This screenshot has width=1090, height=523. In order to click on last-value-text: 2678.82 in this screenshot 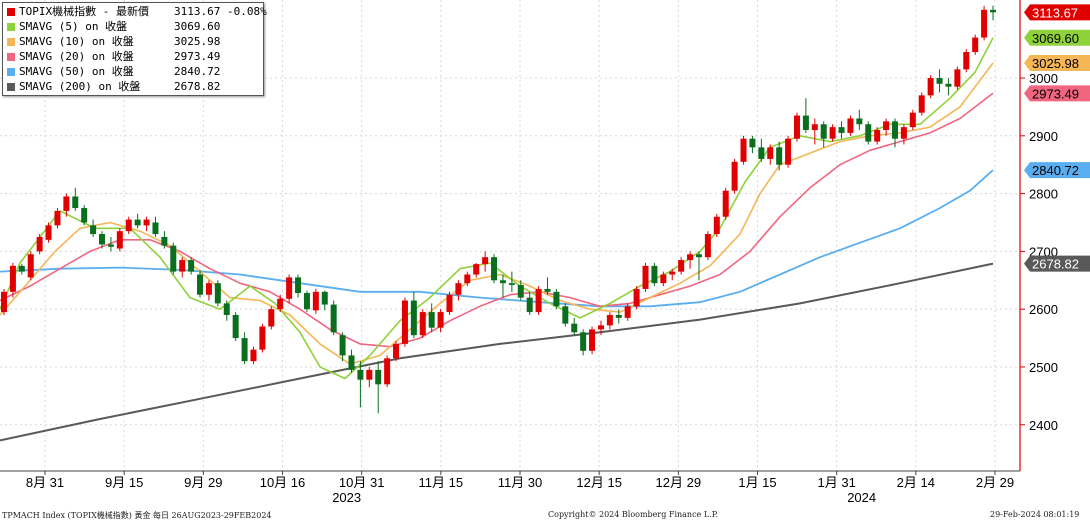, I will do `click(1055, 264)`.